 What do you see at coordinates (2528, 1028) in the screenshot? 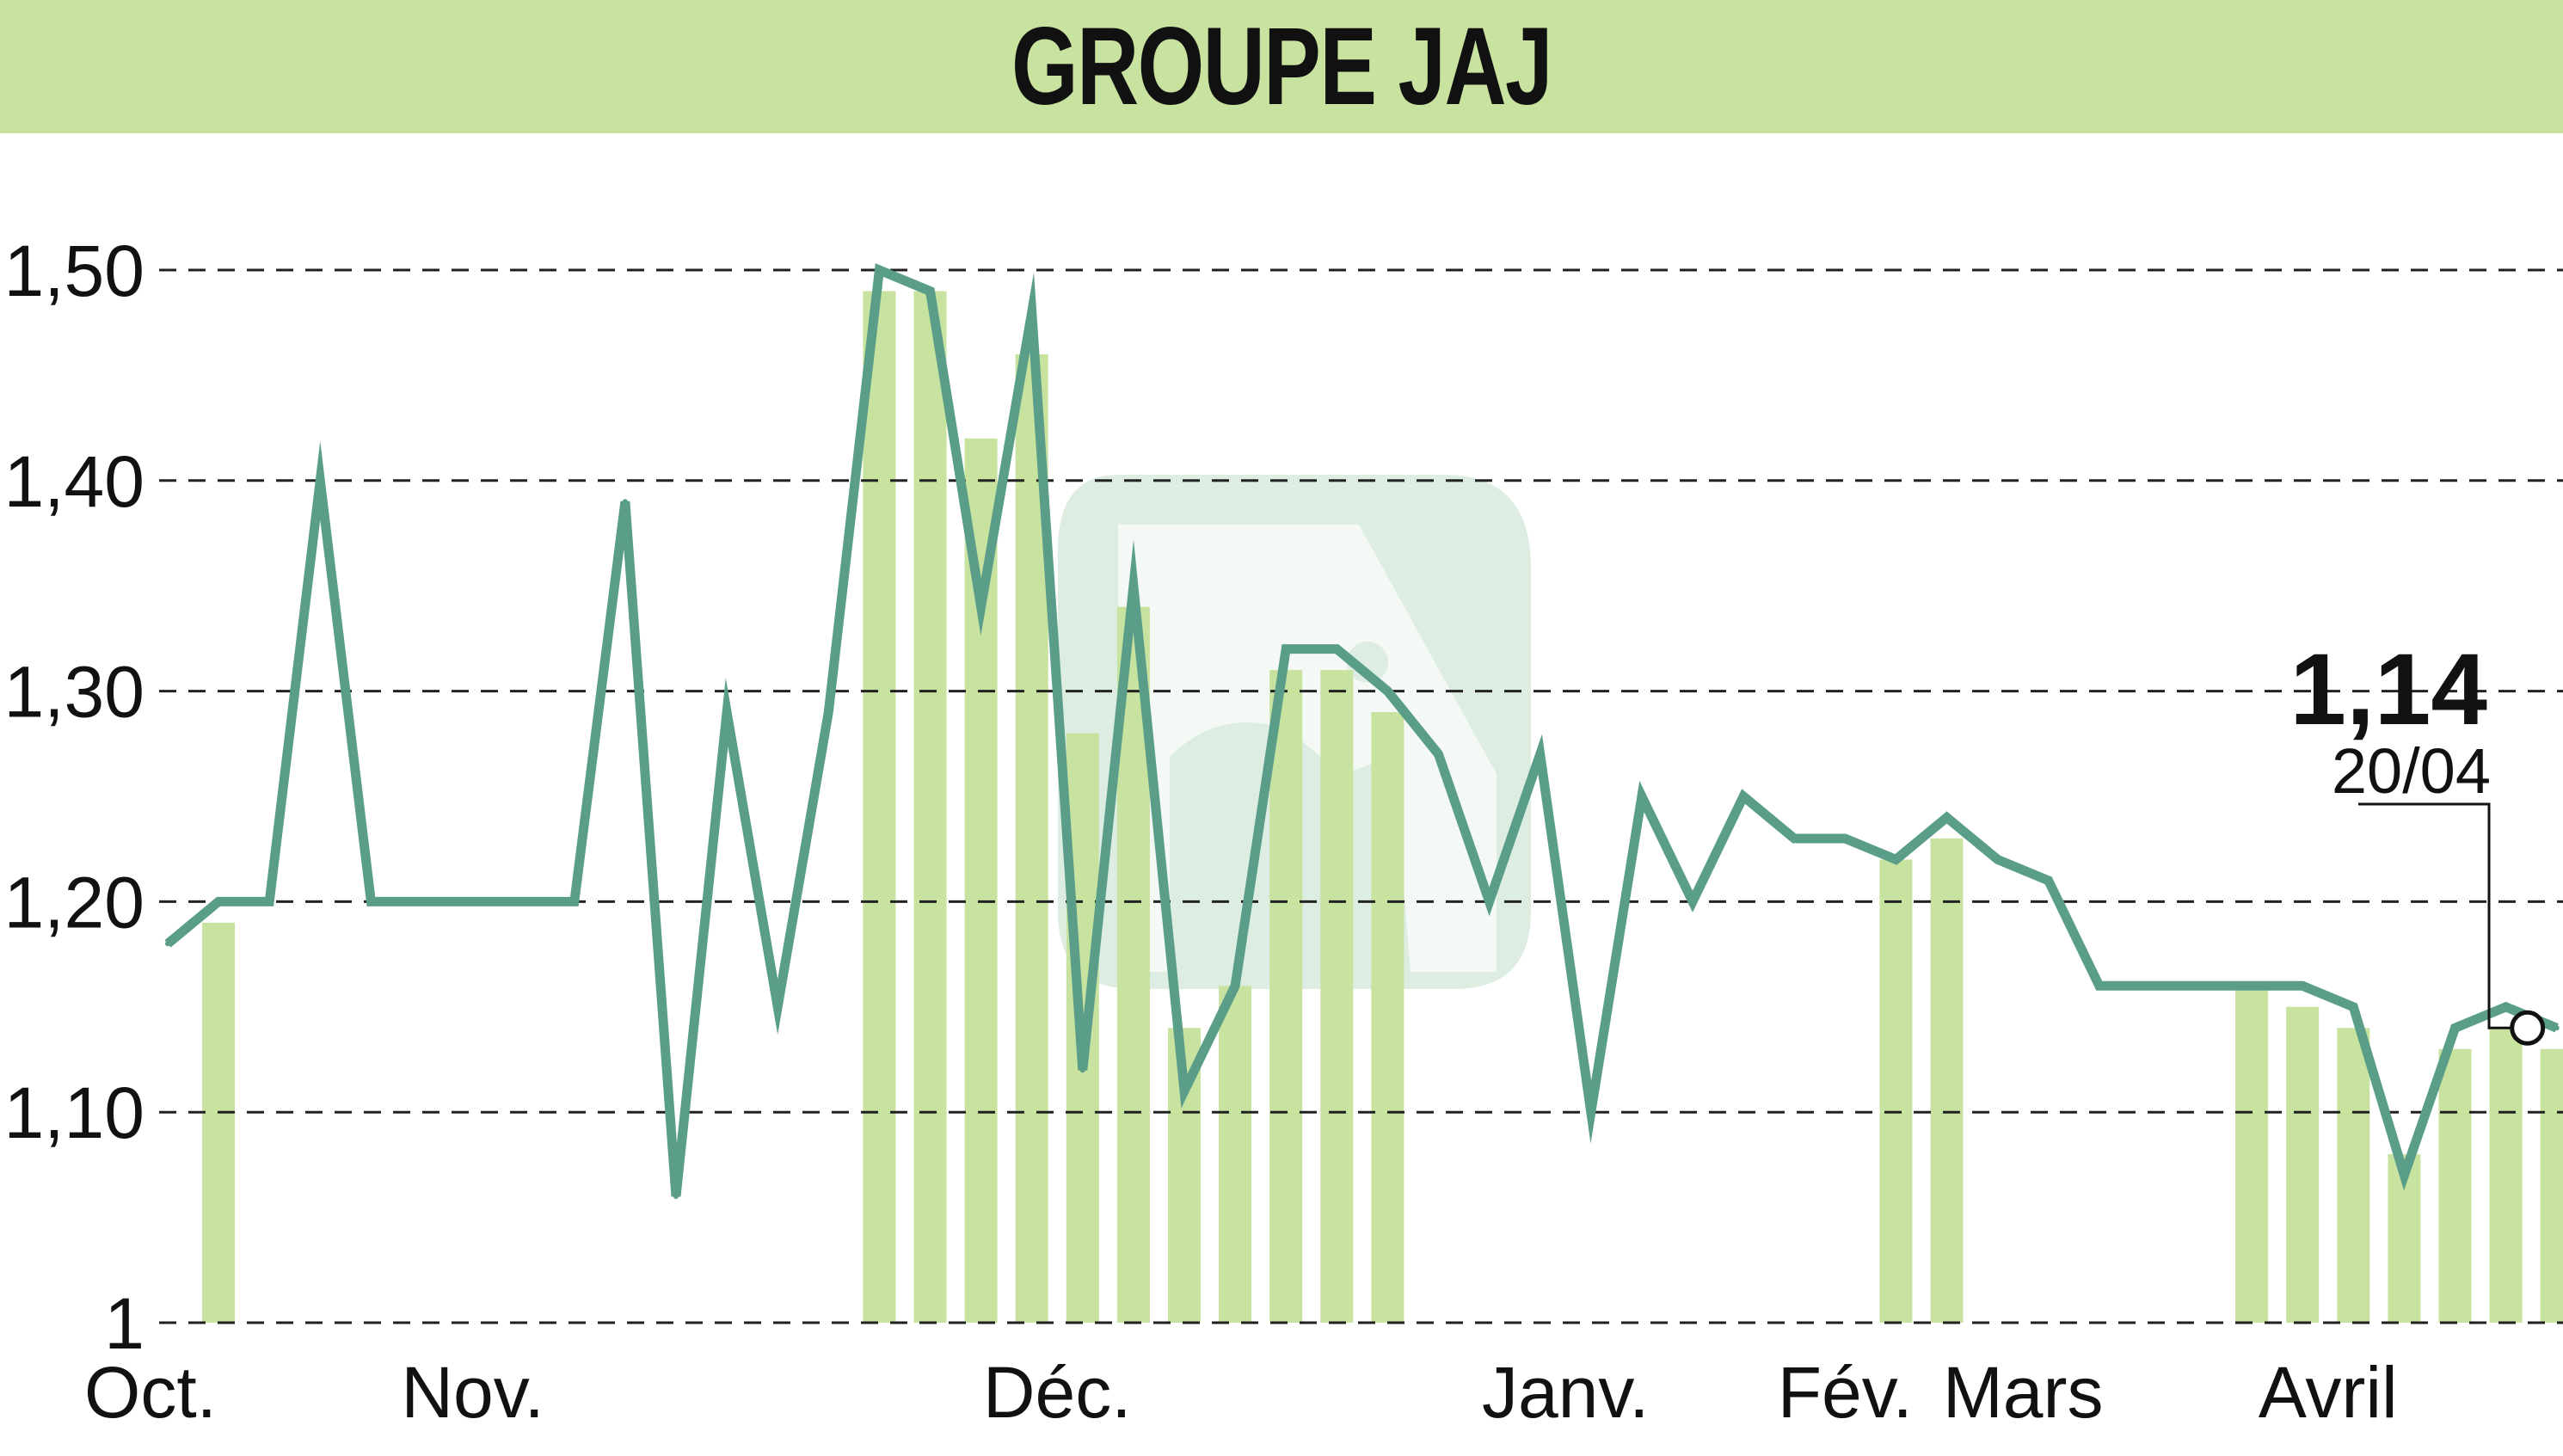
I see `last-point-marker` at bounding box center [2528, 1028].